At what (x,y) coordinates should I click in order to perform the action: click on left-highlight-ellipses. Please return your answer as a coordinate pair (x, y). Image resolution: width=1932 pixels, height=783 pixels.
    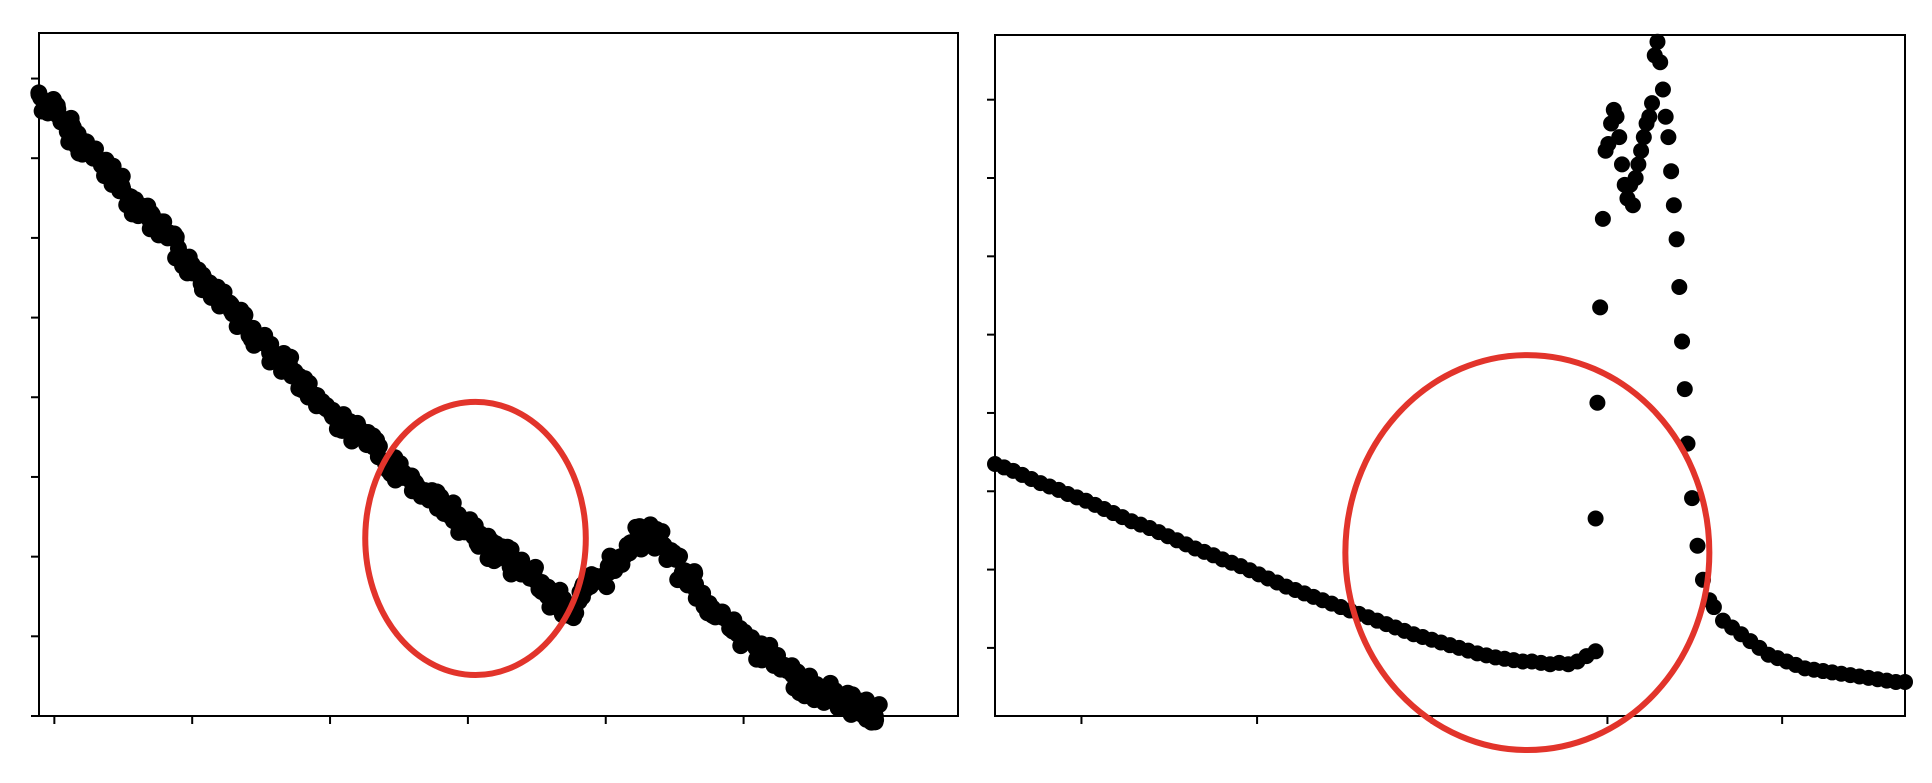
    Looking at the image, I should click on (475, 538).